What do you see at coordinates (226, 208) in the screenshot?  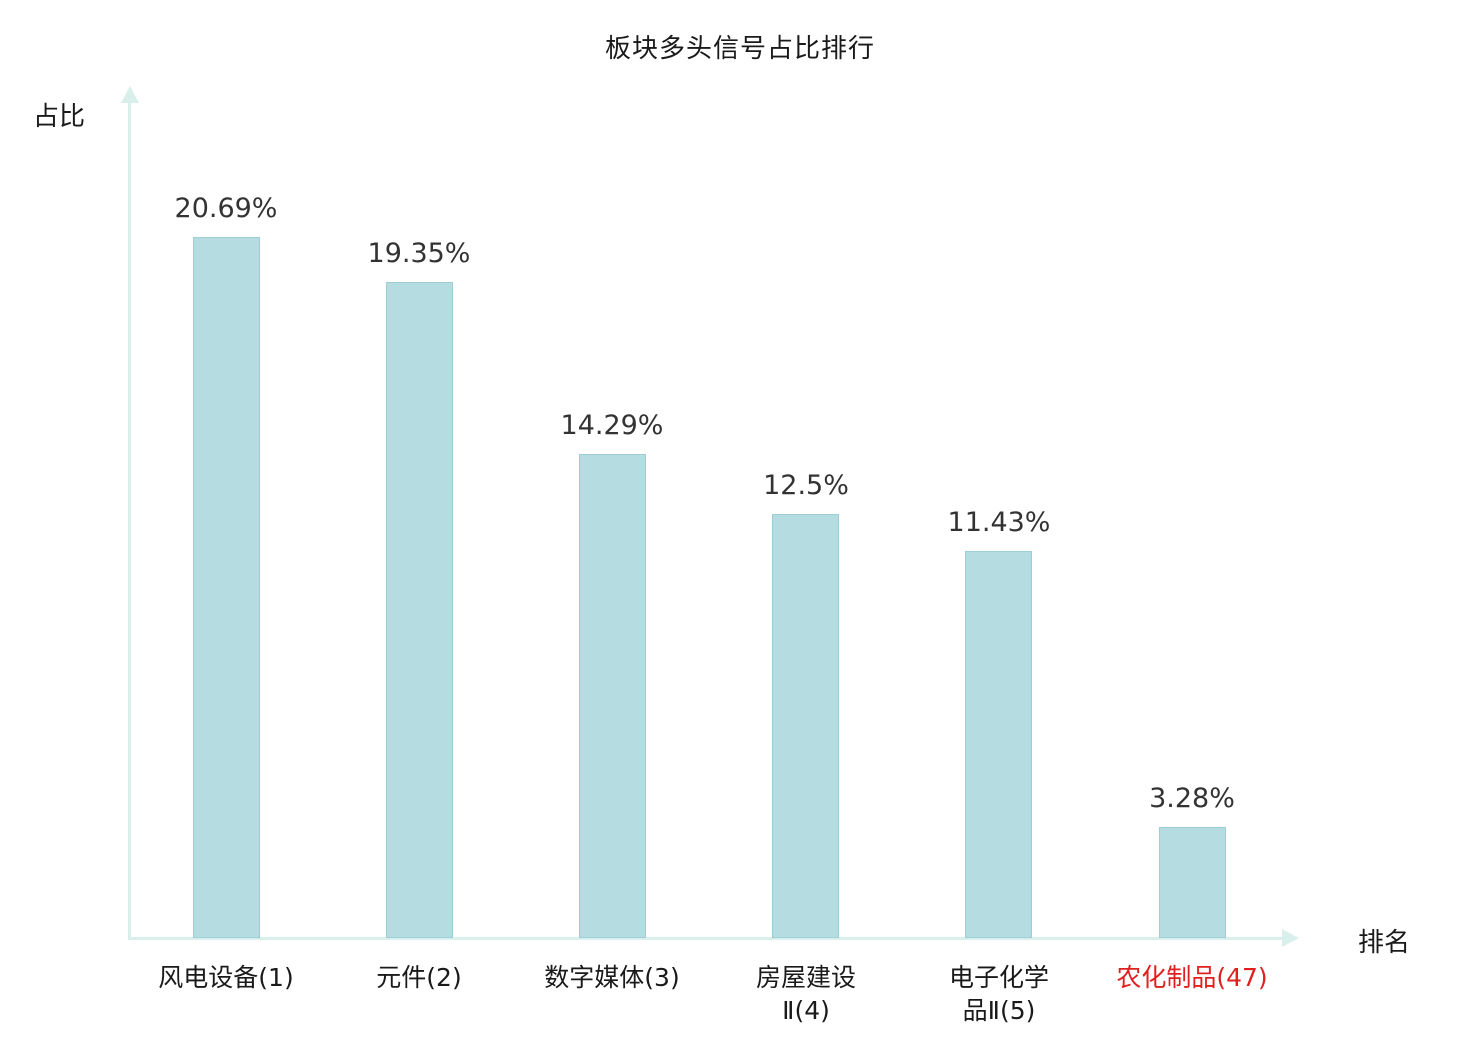 I see `bar-value-label: 20.69%` at bounding box center [226, 208].